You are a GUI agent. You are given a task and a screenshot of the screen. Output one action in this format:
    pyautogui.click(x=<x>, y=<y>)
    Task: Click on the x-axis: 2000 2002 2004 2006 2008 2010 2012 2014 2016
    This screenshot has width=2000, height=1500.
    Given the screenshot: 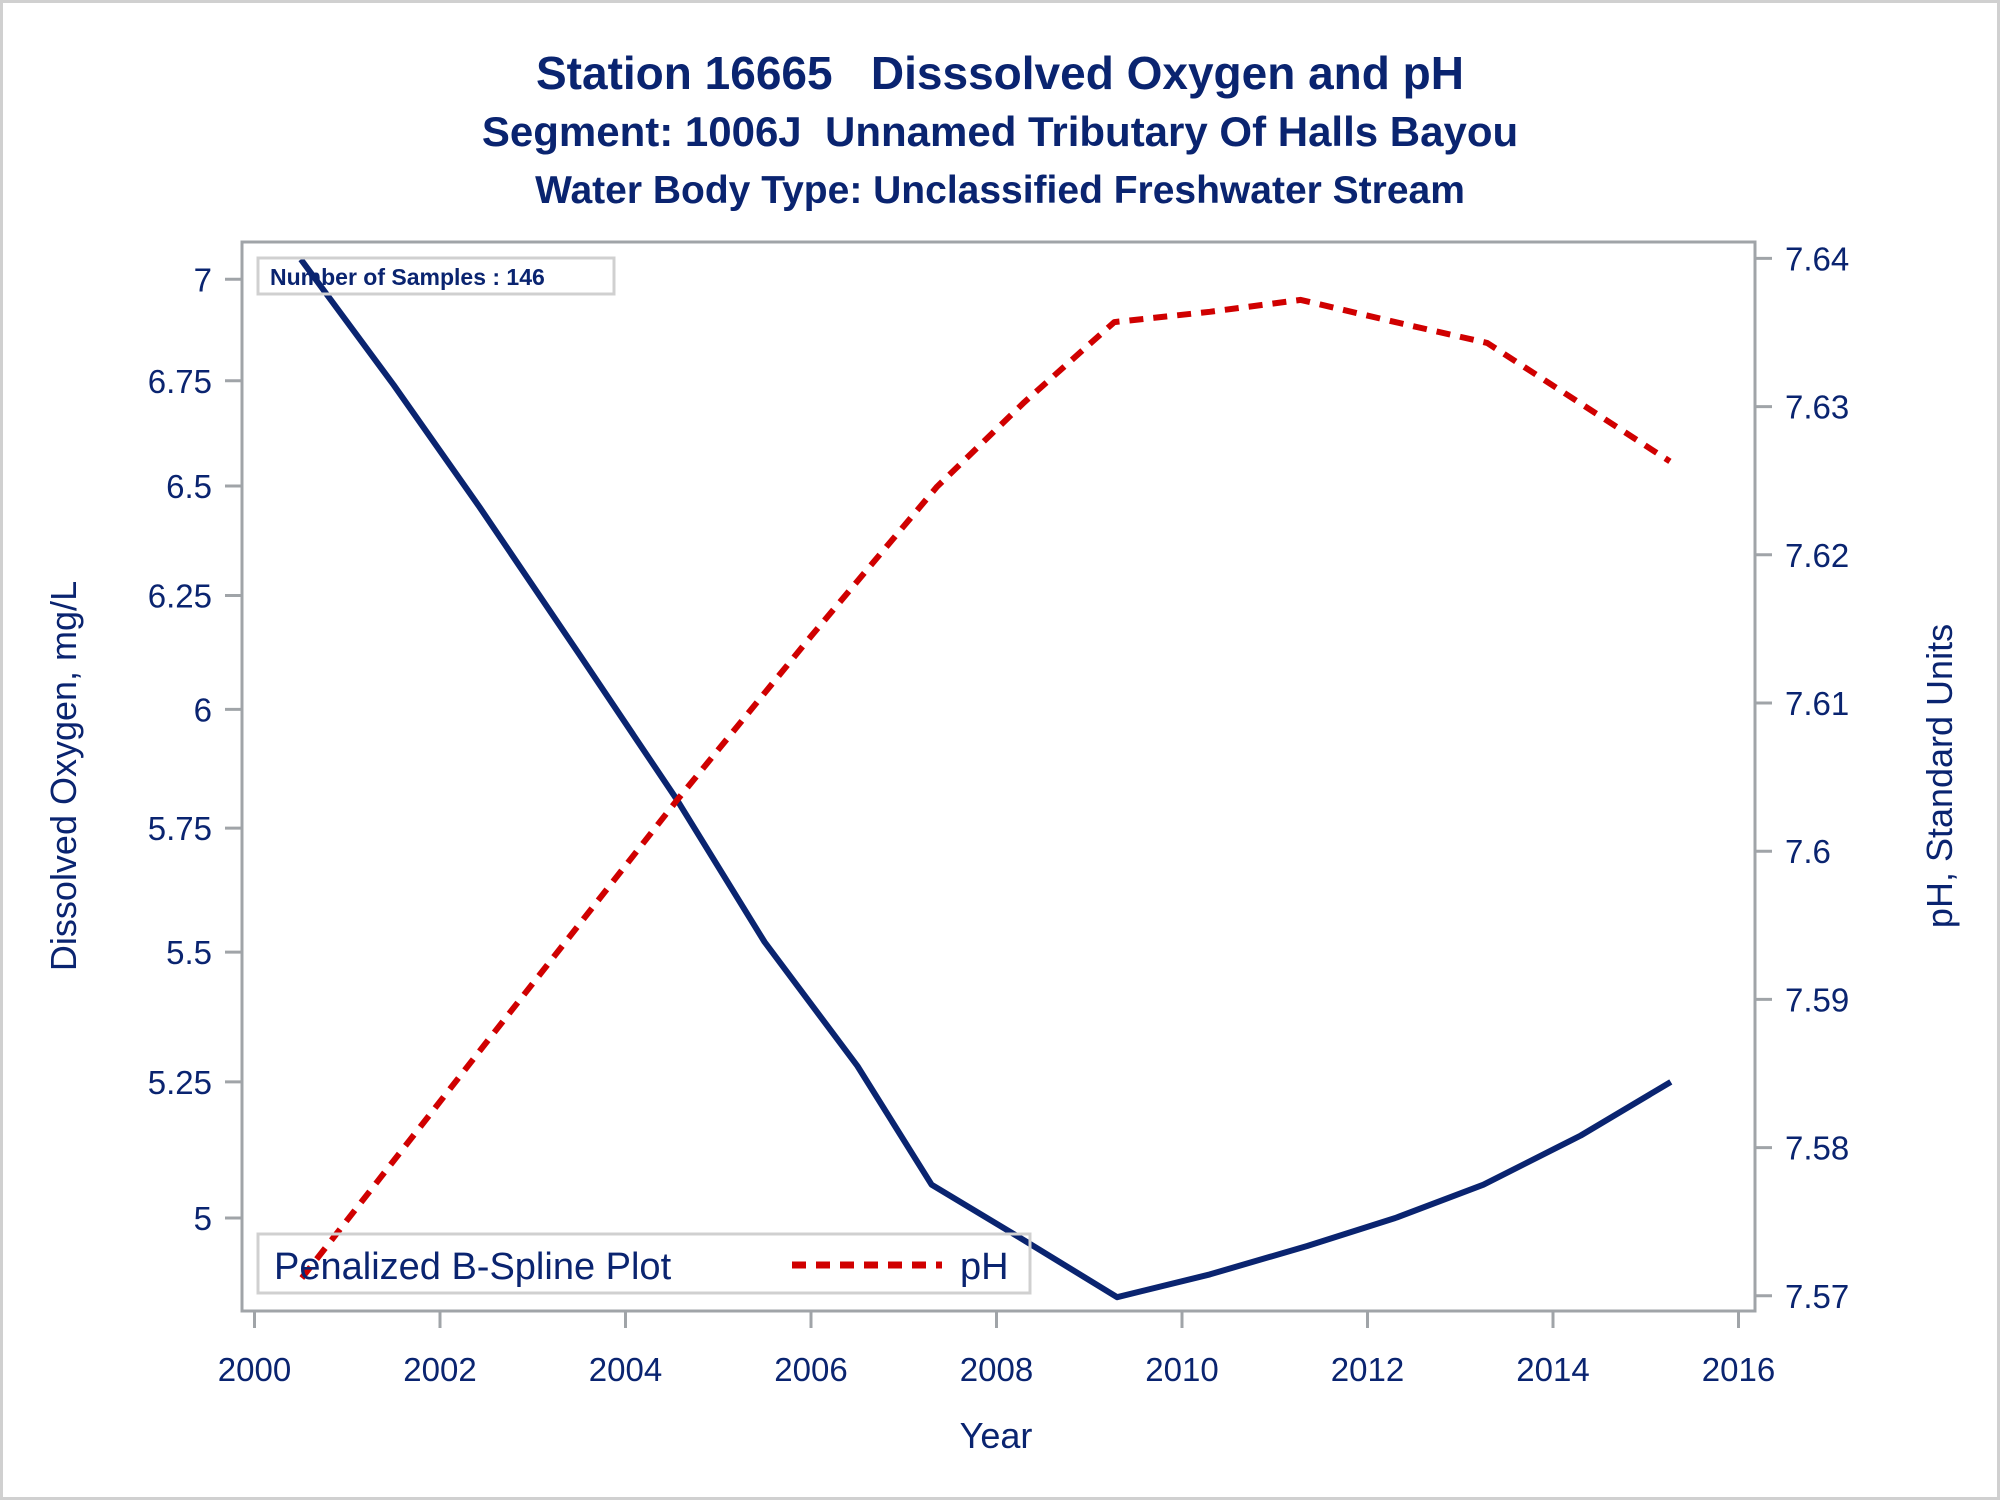 What is the action you would take?
    pyautogui.click(x=996, y=1349)
    